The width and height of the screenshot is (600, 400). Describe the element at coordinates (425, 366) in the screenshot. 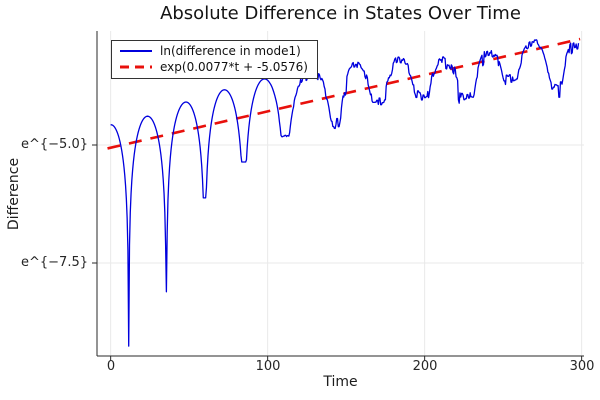

I see `x-tick-label-200: 200` at that location.